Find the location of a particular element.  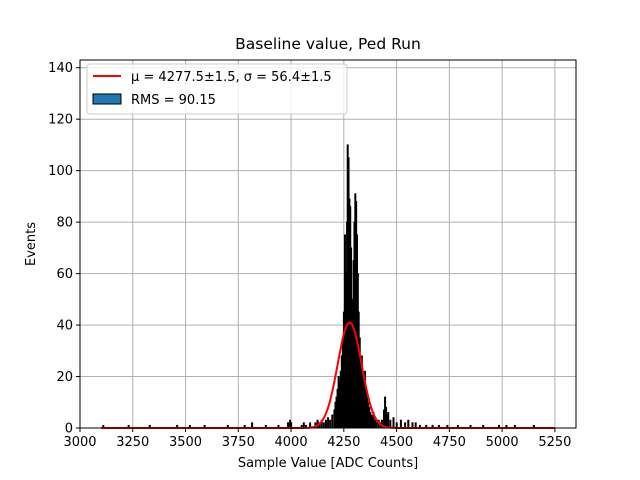

y-axis-ticks: 0 20 40 60 80 100 120 140 is located at coordinates (64, 249).